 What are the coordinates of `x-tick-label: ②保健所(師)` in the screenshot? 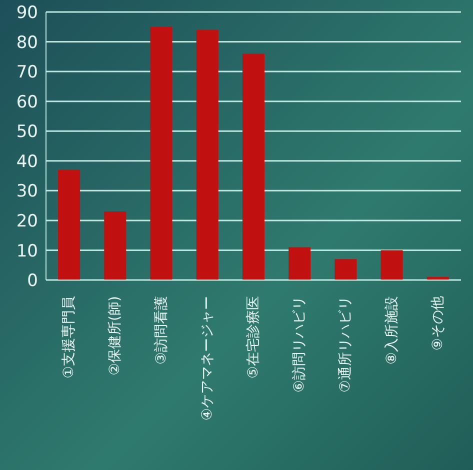 It's located at (115, 336).